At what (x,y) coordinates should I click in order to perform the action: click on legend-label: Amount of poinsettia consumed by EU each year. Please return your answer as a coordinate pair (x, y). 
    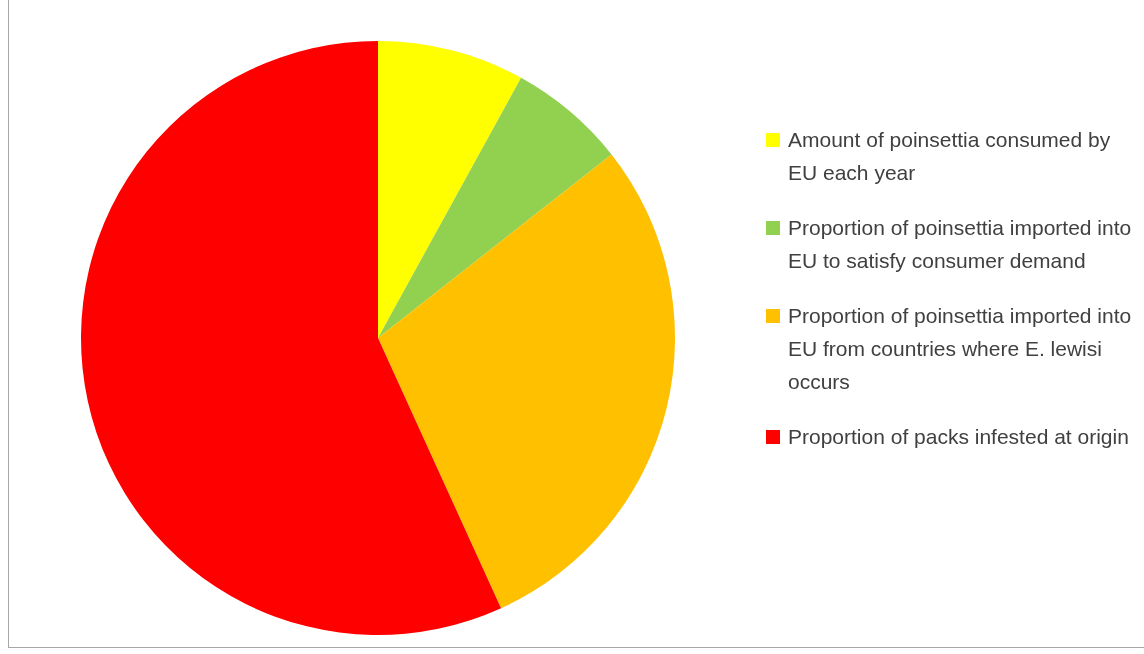
    Looking at the image, I should click on (949, 156).